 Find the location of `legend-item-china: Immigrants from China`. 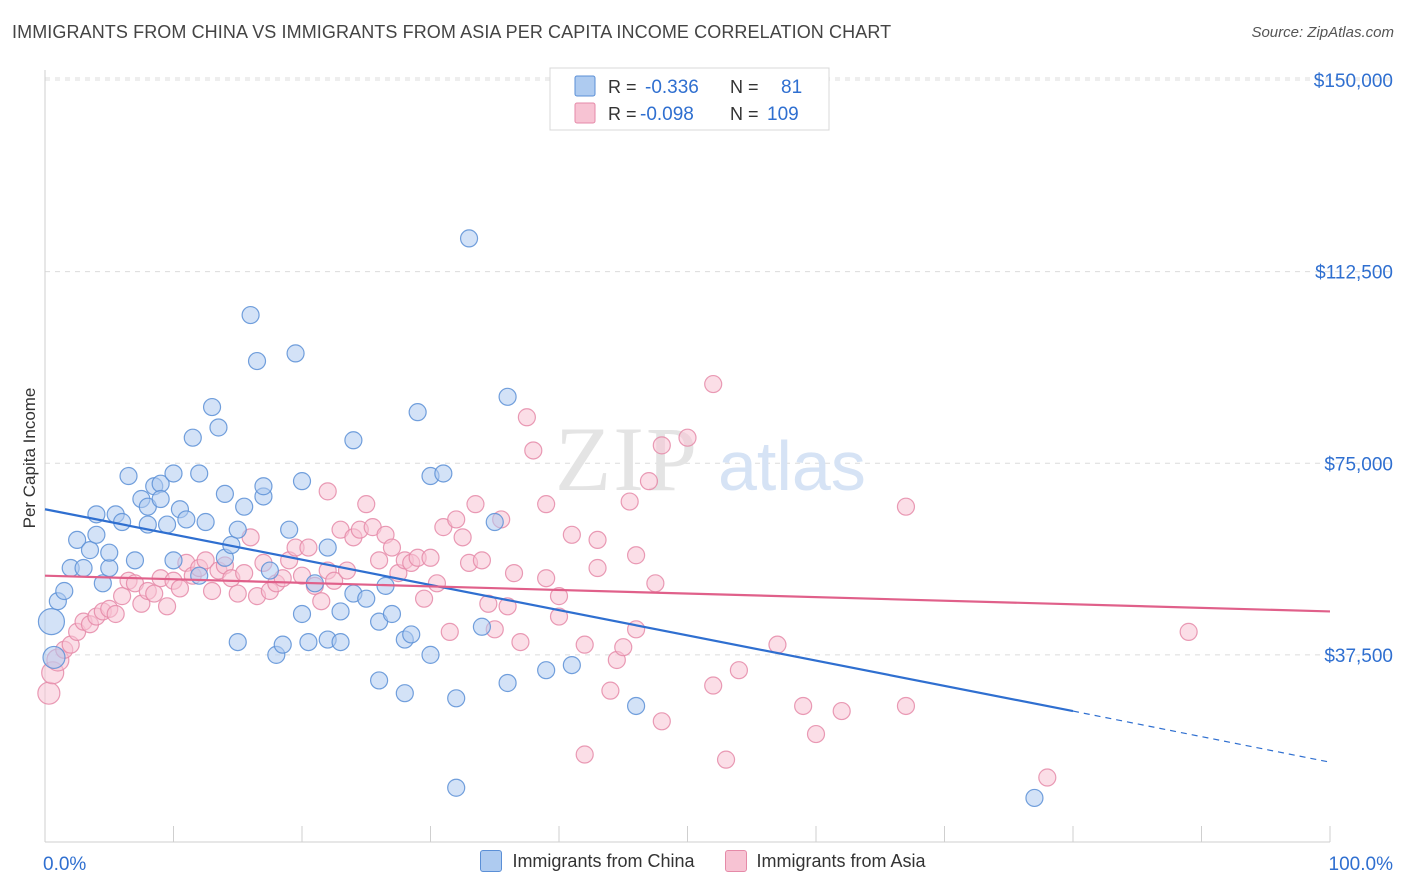

legend-item-china: Immigrants from China is located at coordinates (587, 861).